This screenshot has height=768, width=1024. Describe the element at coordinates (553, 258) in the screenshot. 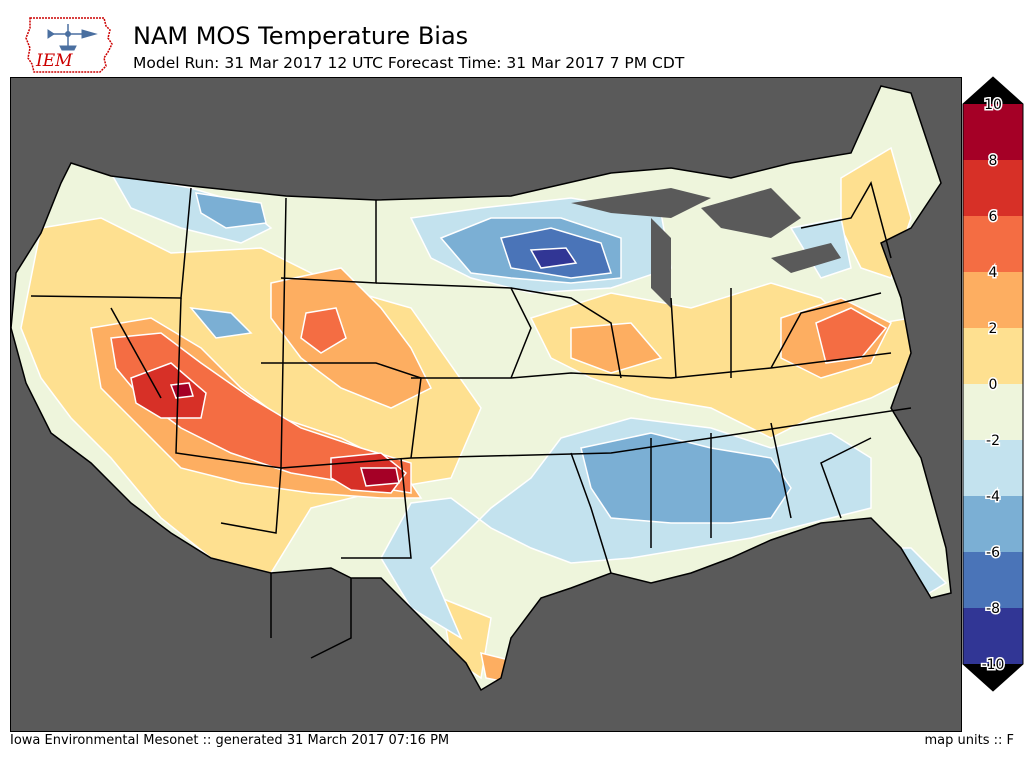

I see `contour-extreme-cold-minnesota` at that location.